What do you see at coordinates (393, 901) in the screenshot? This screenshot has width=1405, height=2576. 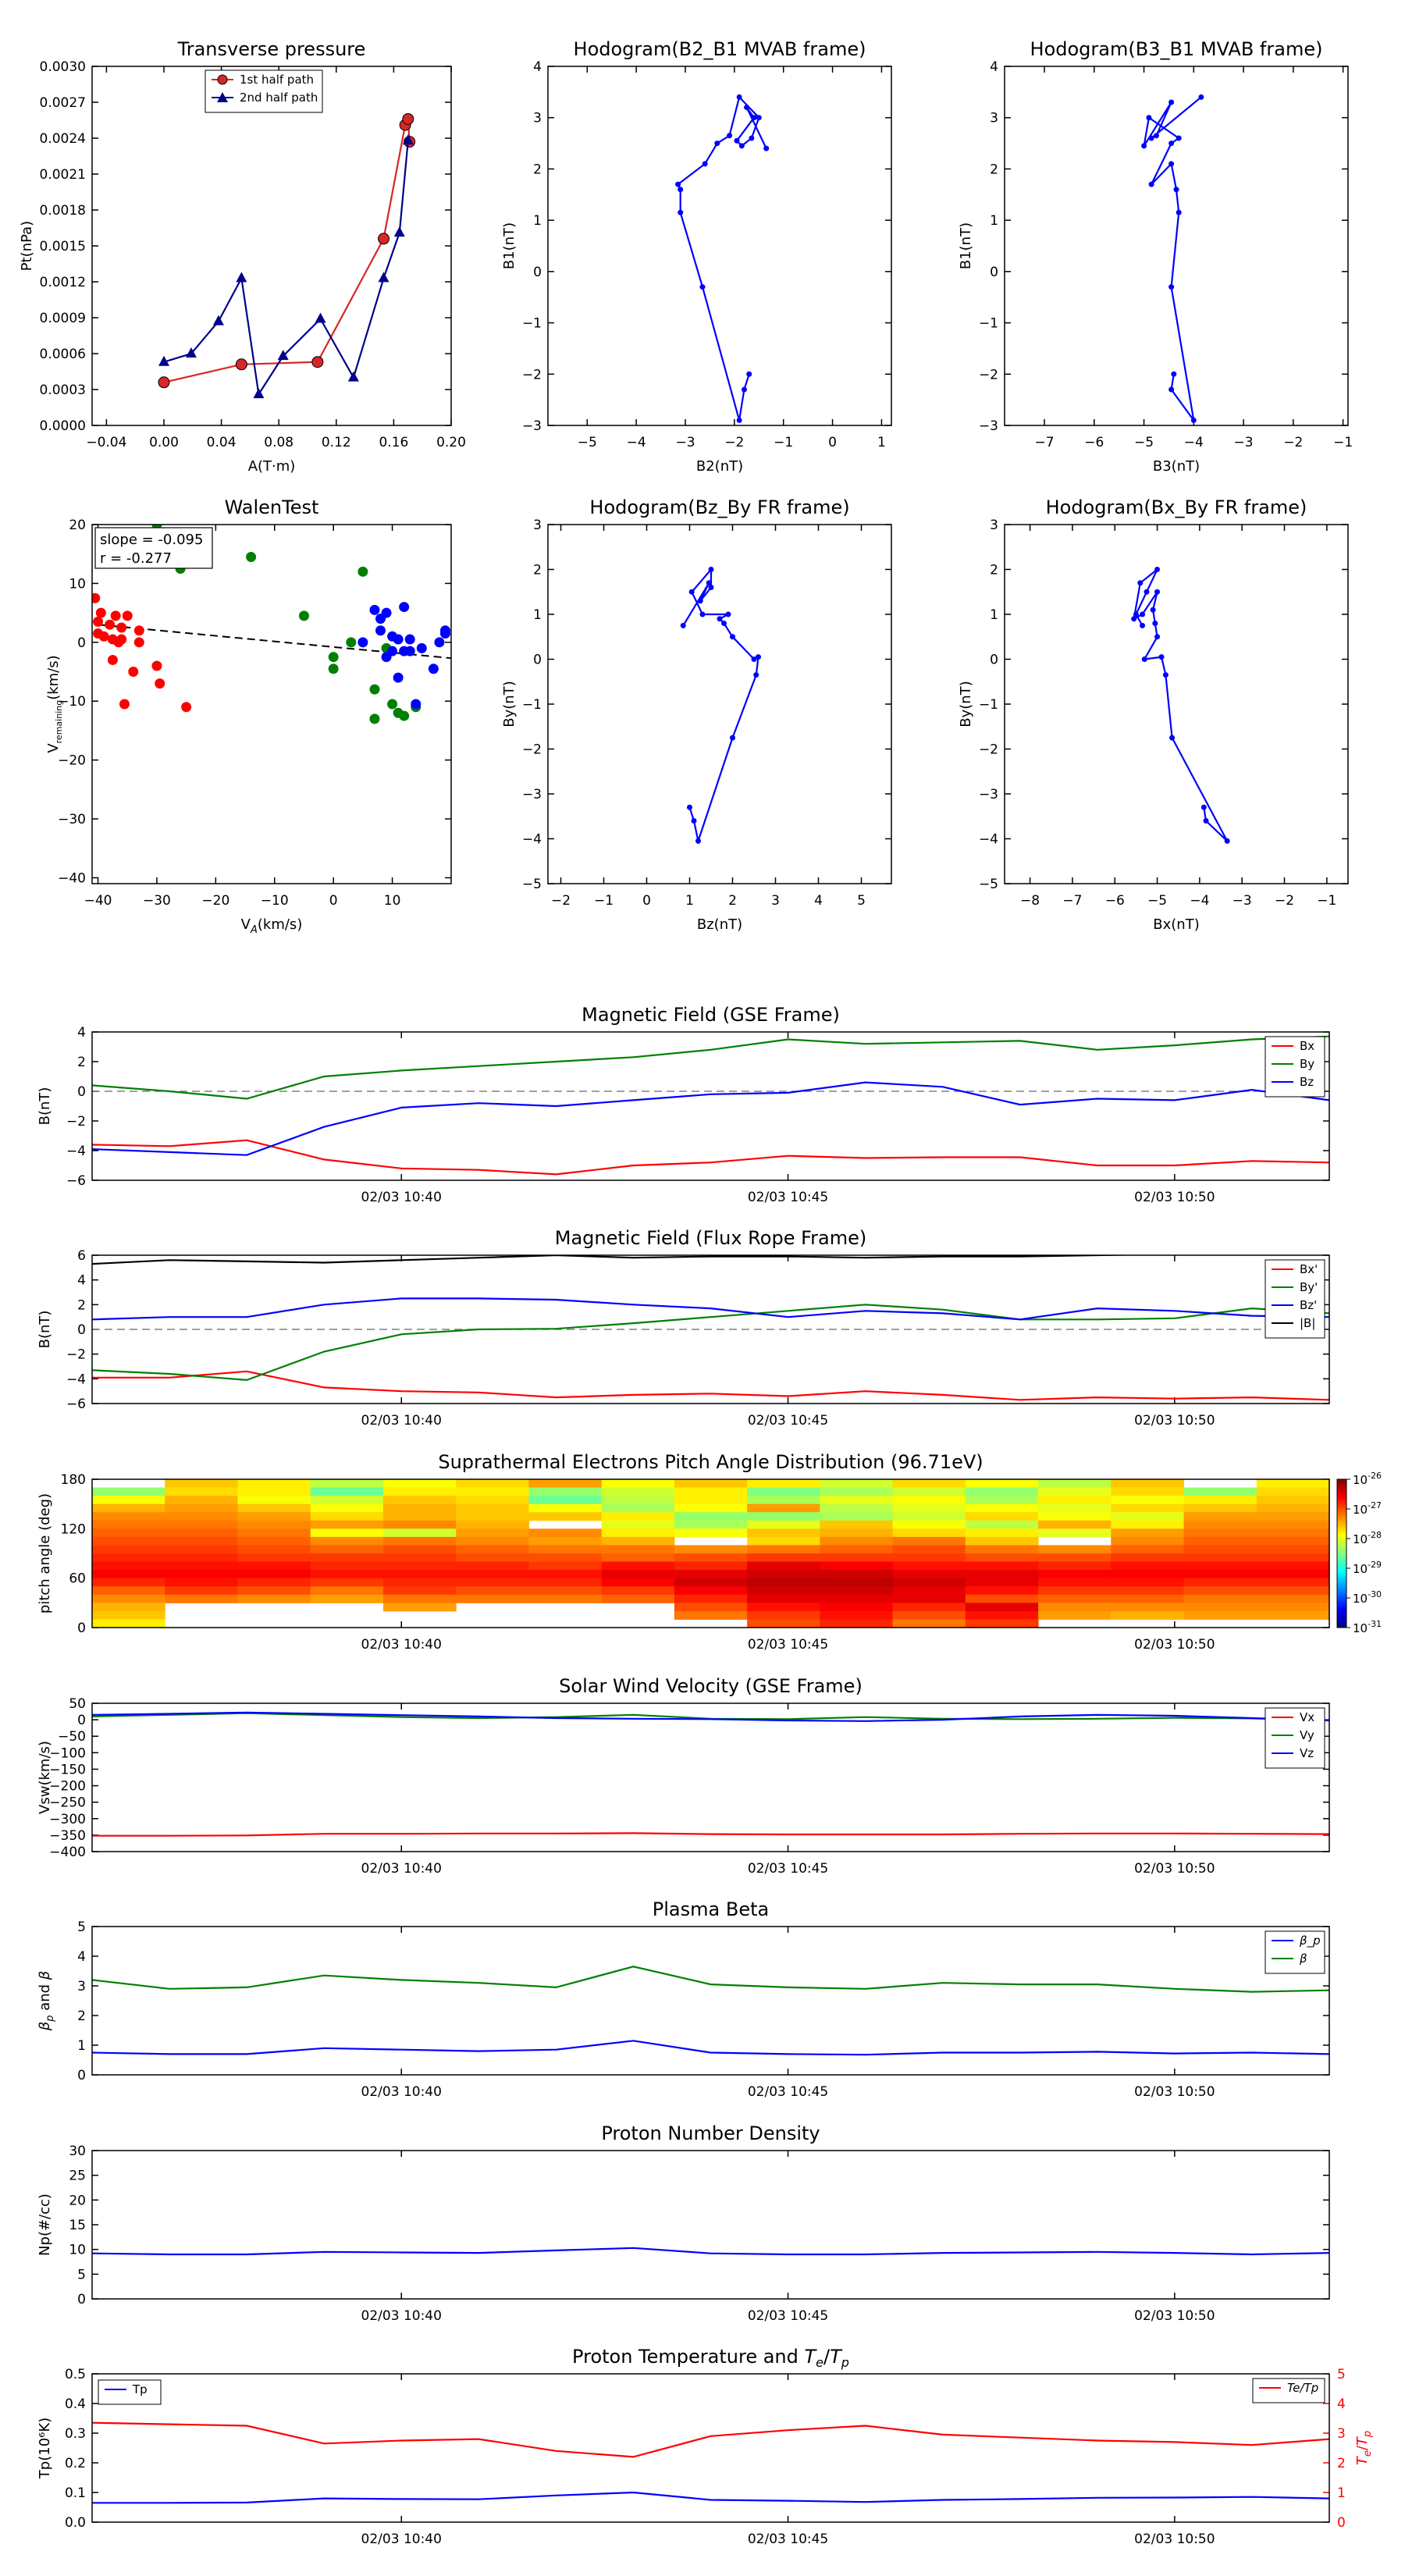 I see `x-tick-label: 10` at bounding box center [393, 901].